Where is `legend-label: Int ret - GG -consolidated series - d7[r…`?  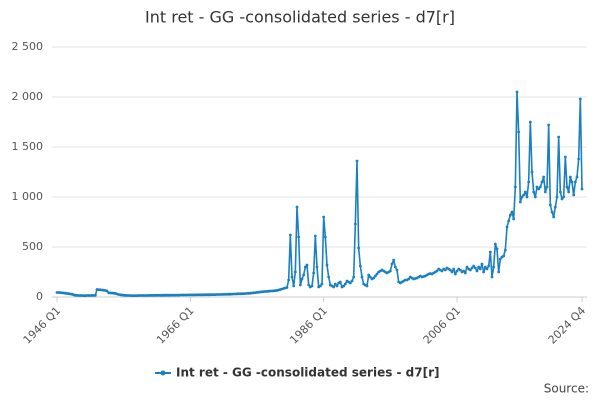 legend-label: Int ret - GG -consolidated series - d7[r… is located at coordinates (308, 373).